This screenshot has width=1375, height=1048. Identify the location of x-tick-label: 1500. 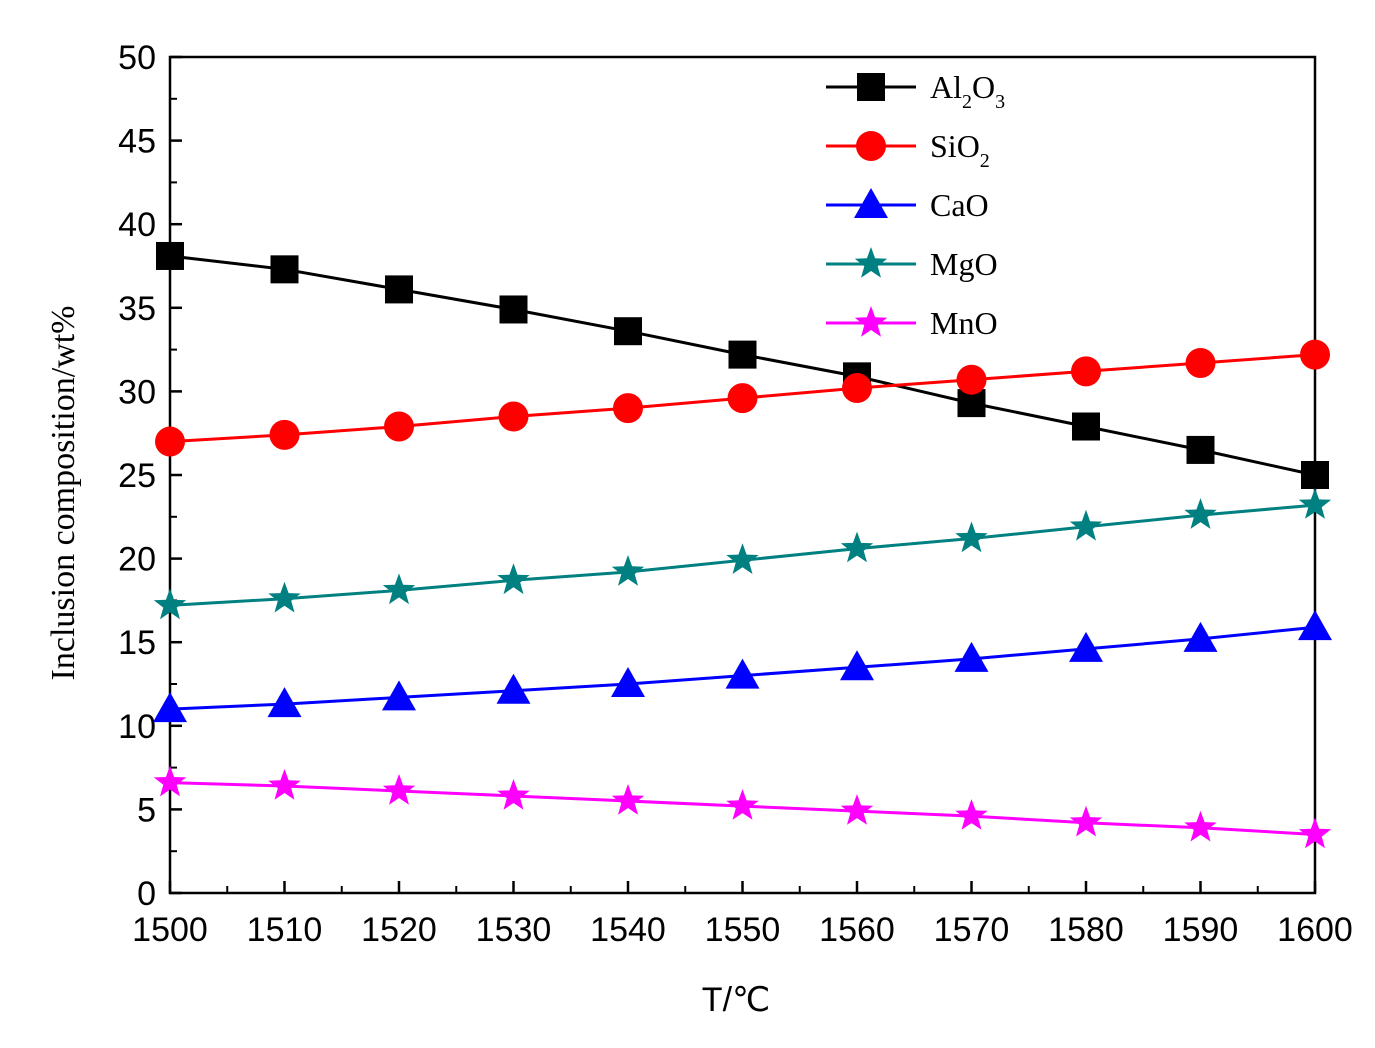
(170, 930).